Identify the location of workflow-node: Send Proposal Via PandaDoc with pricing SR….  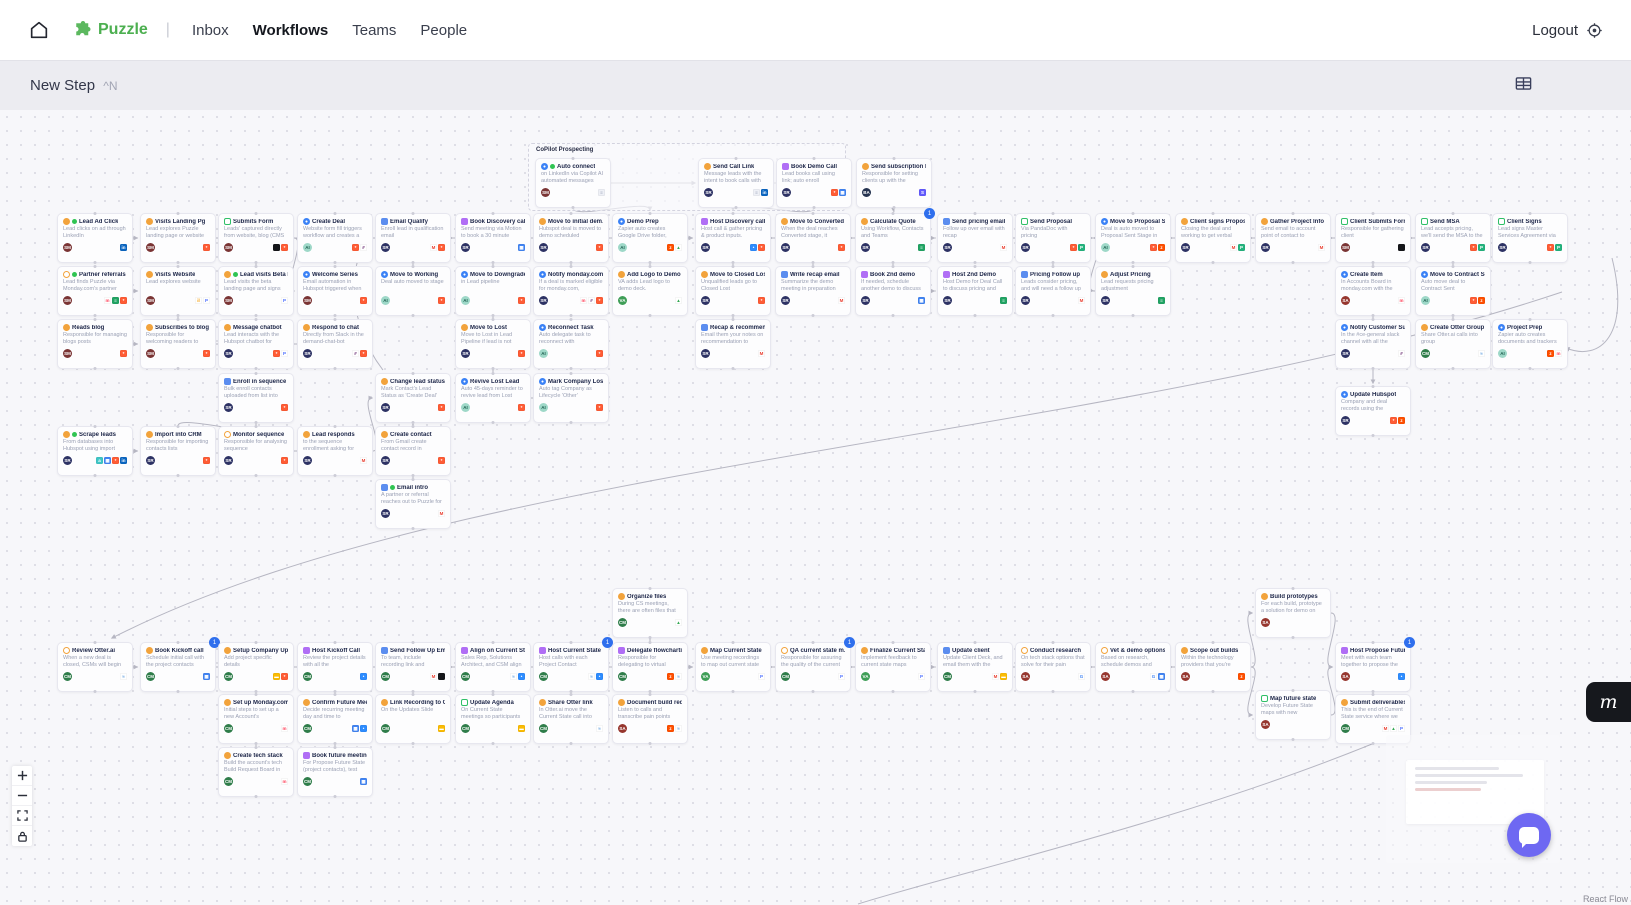
(1053, 238).